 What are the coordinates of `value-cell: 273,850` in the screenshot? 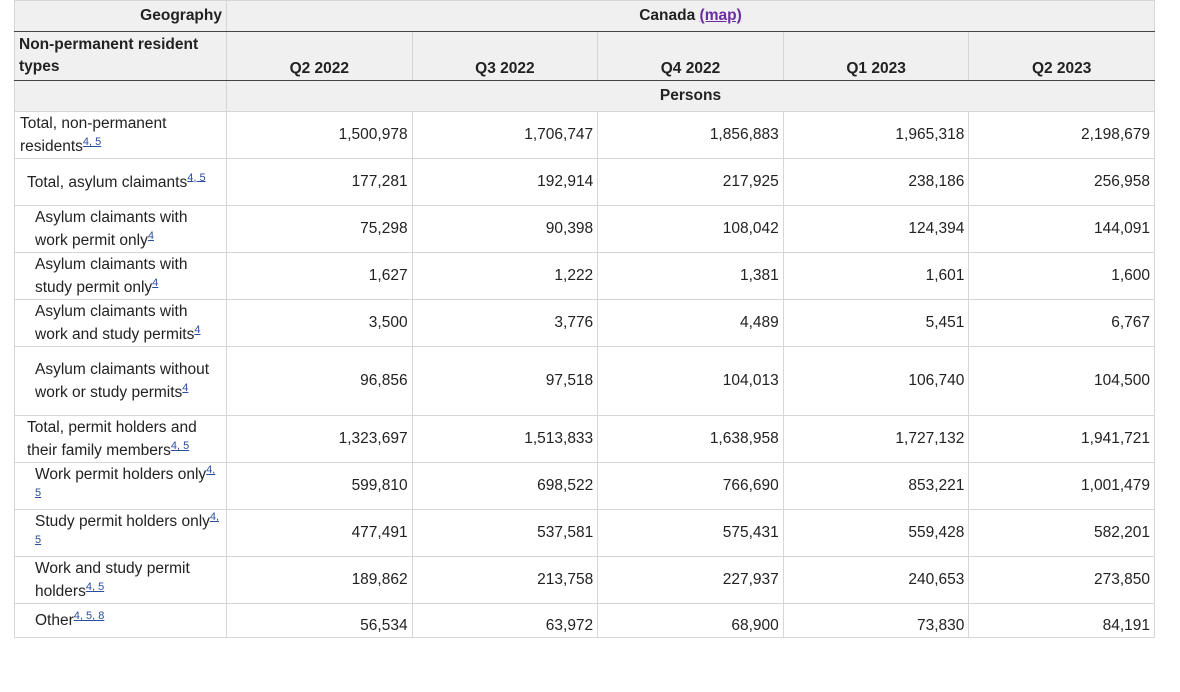 It's located at (1061, 580).